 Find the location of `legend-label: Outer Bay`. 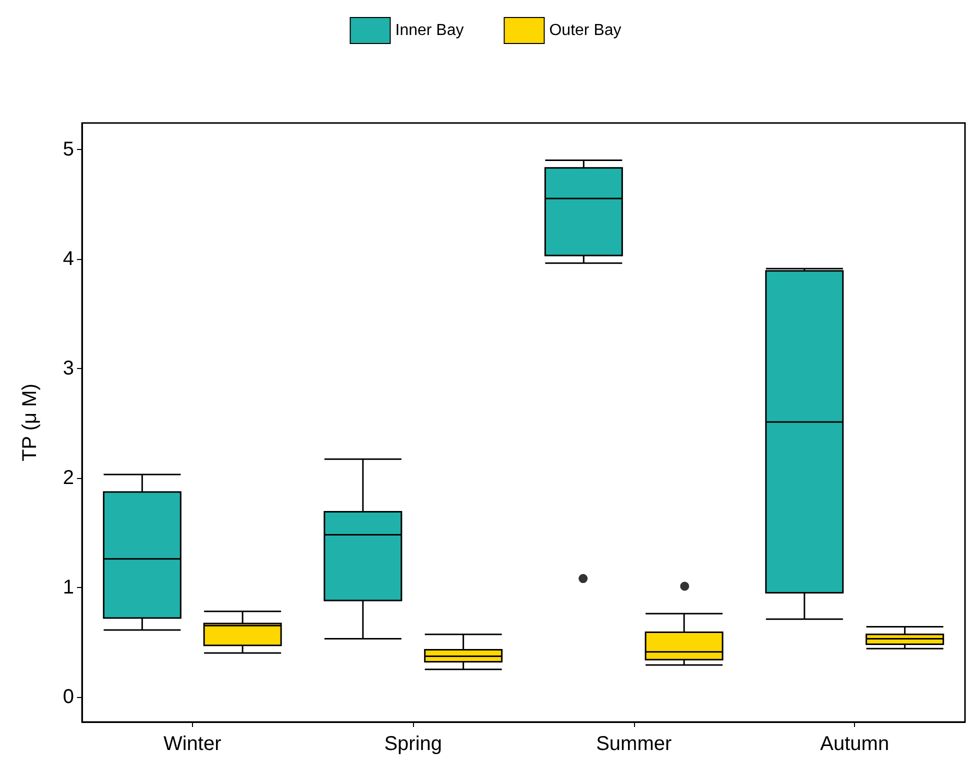

legend-label: Outer Bay is located at coordinates (585, 30).